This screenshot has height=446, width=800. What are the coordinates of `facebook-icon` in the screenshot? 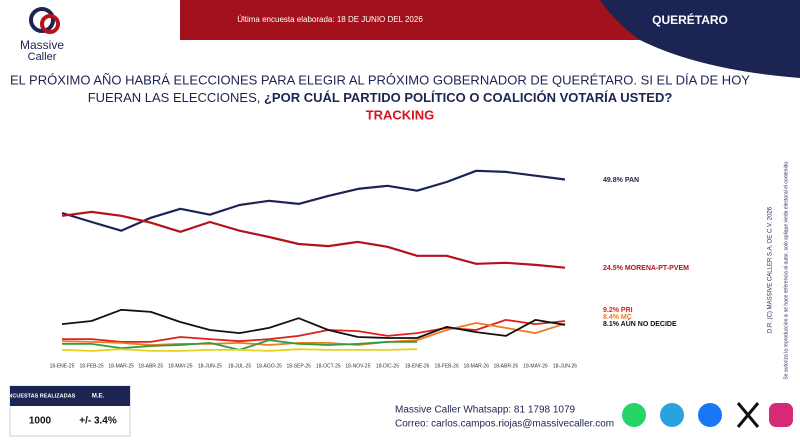 It's located at (710, 415).